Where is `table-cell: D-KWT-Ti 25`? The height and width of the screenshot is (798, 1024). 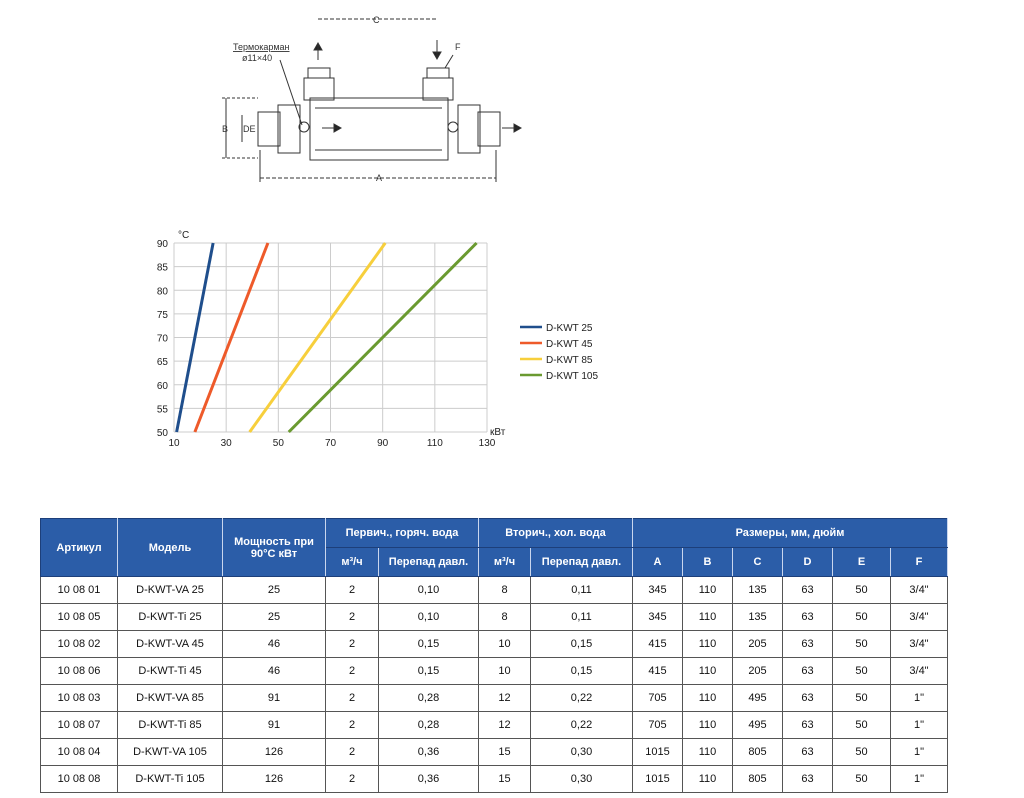 table-cell: D-KWT-Ti 25 is located at coordinates (170, 617).